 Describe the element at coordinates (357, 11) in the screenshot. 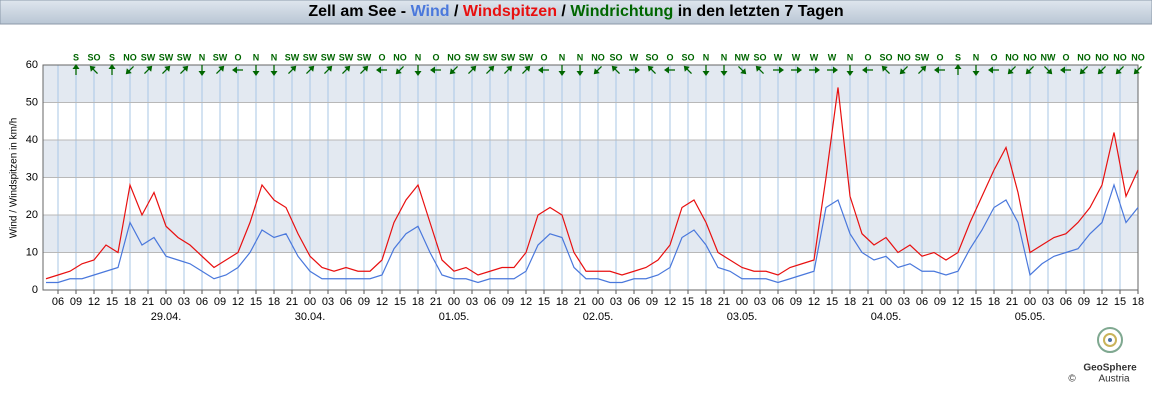

I see `title-prefix: Zell am See -` at that location.